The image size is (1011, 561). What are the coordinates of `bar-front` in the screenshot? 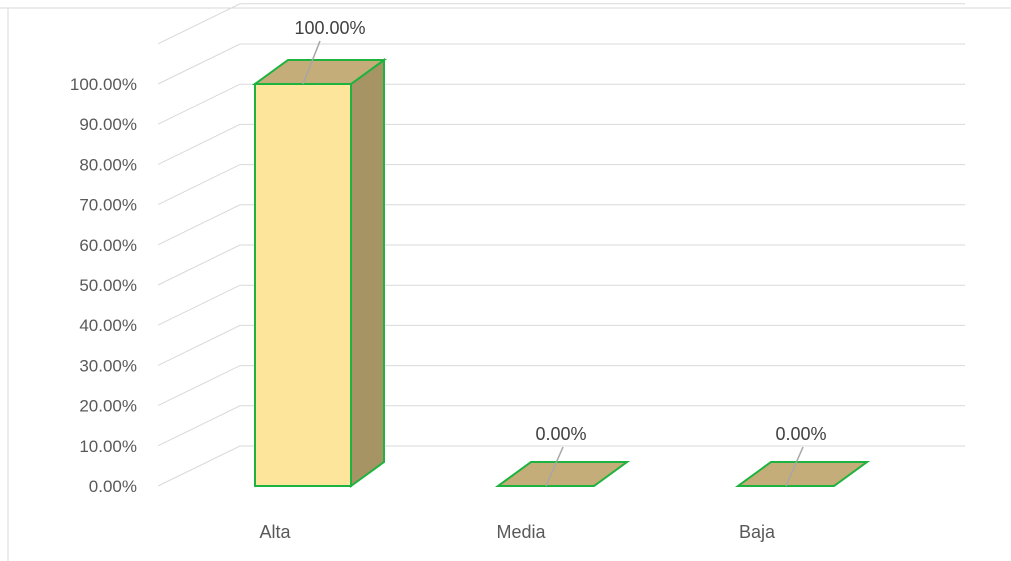 It's located at (303, 285).